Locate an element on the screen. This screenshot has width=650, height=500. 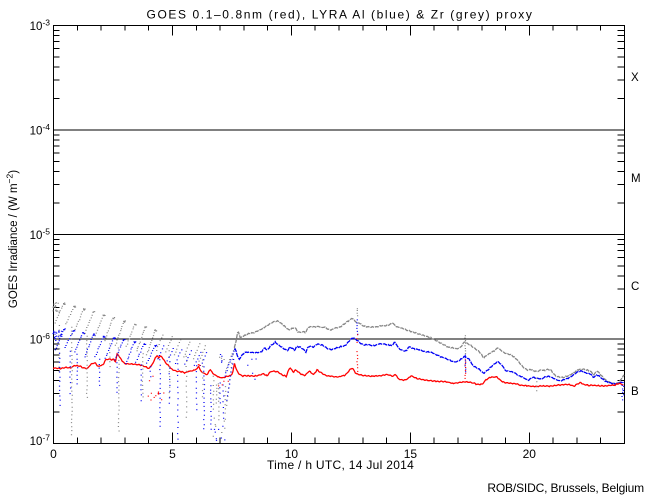
svg-text: 20 is located at coordinates (530, 454).